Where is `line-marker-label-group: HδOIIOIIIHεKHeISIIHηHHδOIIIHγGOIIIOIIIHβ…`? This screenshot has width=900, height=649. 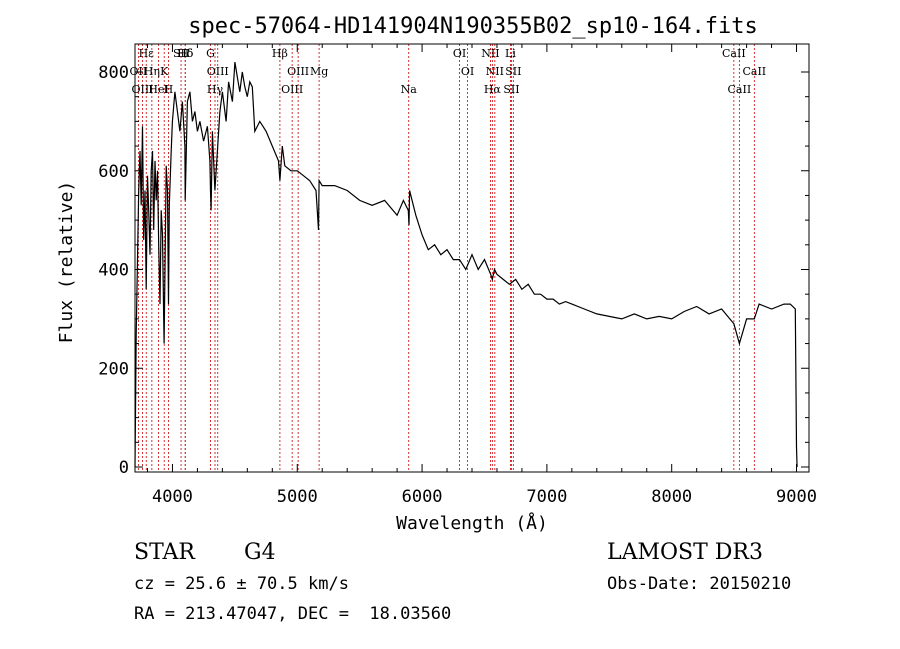
line-marker-label-group: HδOIIOIIIHεKHeISIIHηHHδOIIIHγGOIIIOIIIHβ… is located at coordinates (448, 71).